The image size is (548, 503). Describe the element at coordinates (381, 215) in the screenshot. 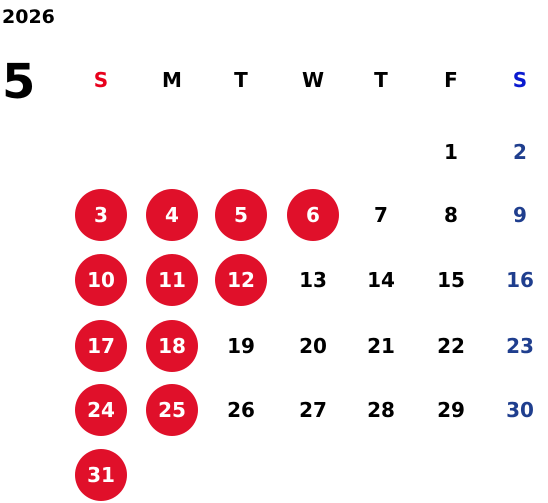

I see `day: 7` at that location.